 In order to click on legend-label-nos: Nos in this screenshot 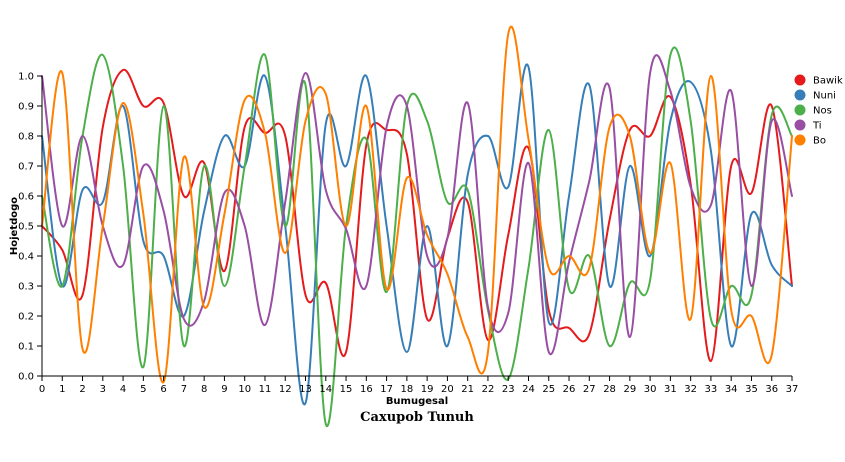, I will do `click(822, 111)`.